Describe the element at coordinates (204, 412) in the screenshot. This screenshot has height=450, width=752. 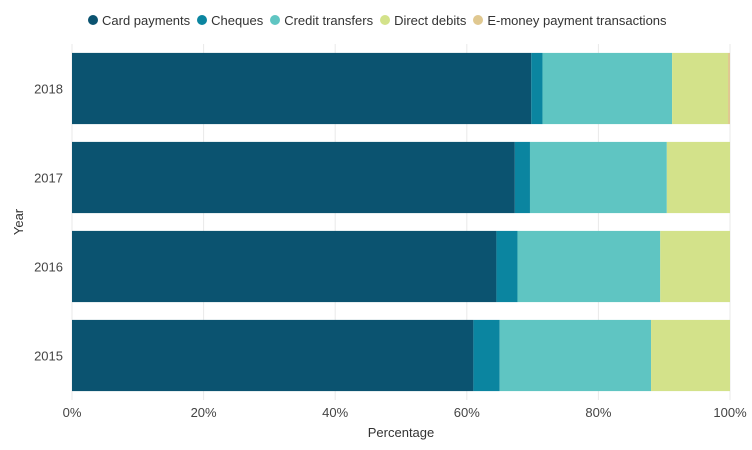
I see `x-tick-label: 20%` at that location.